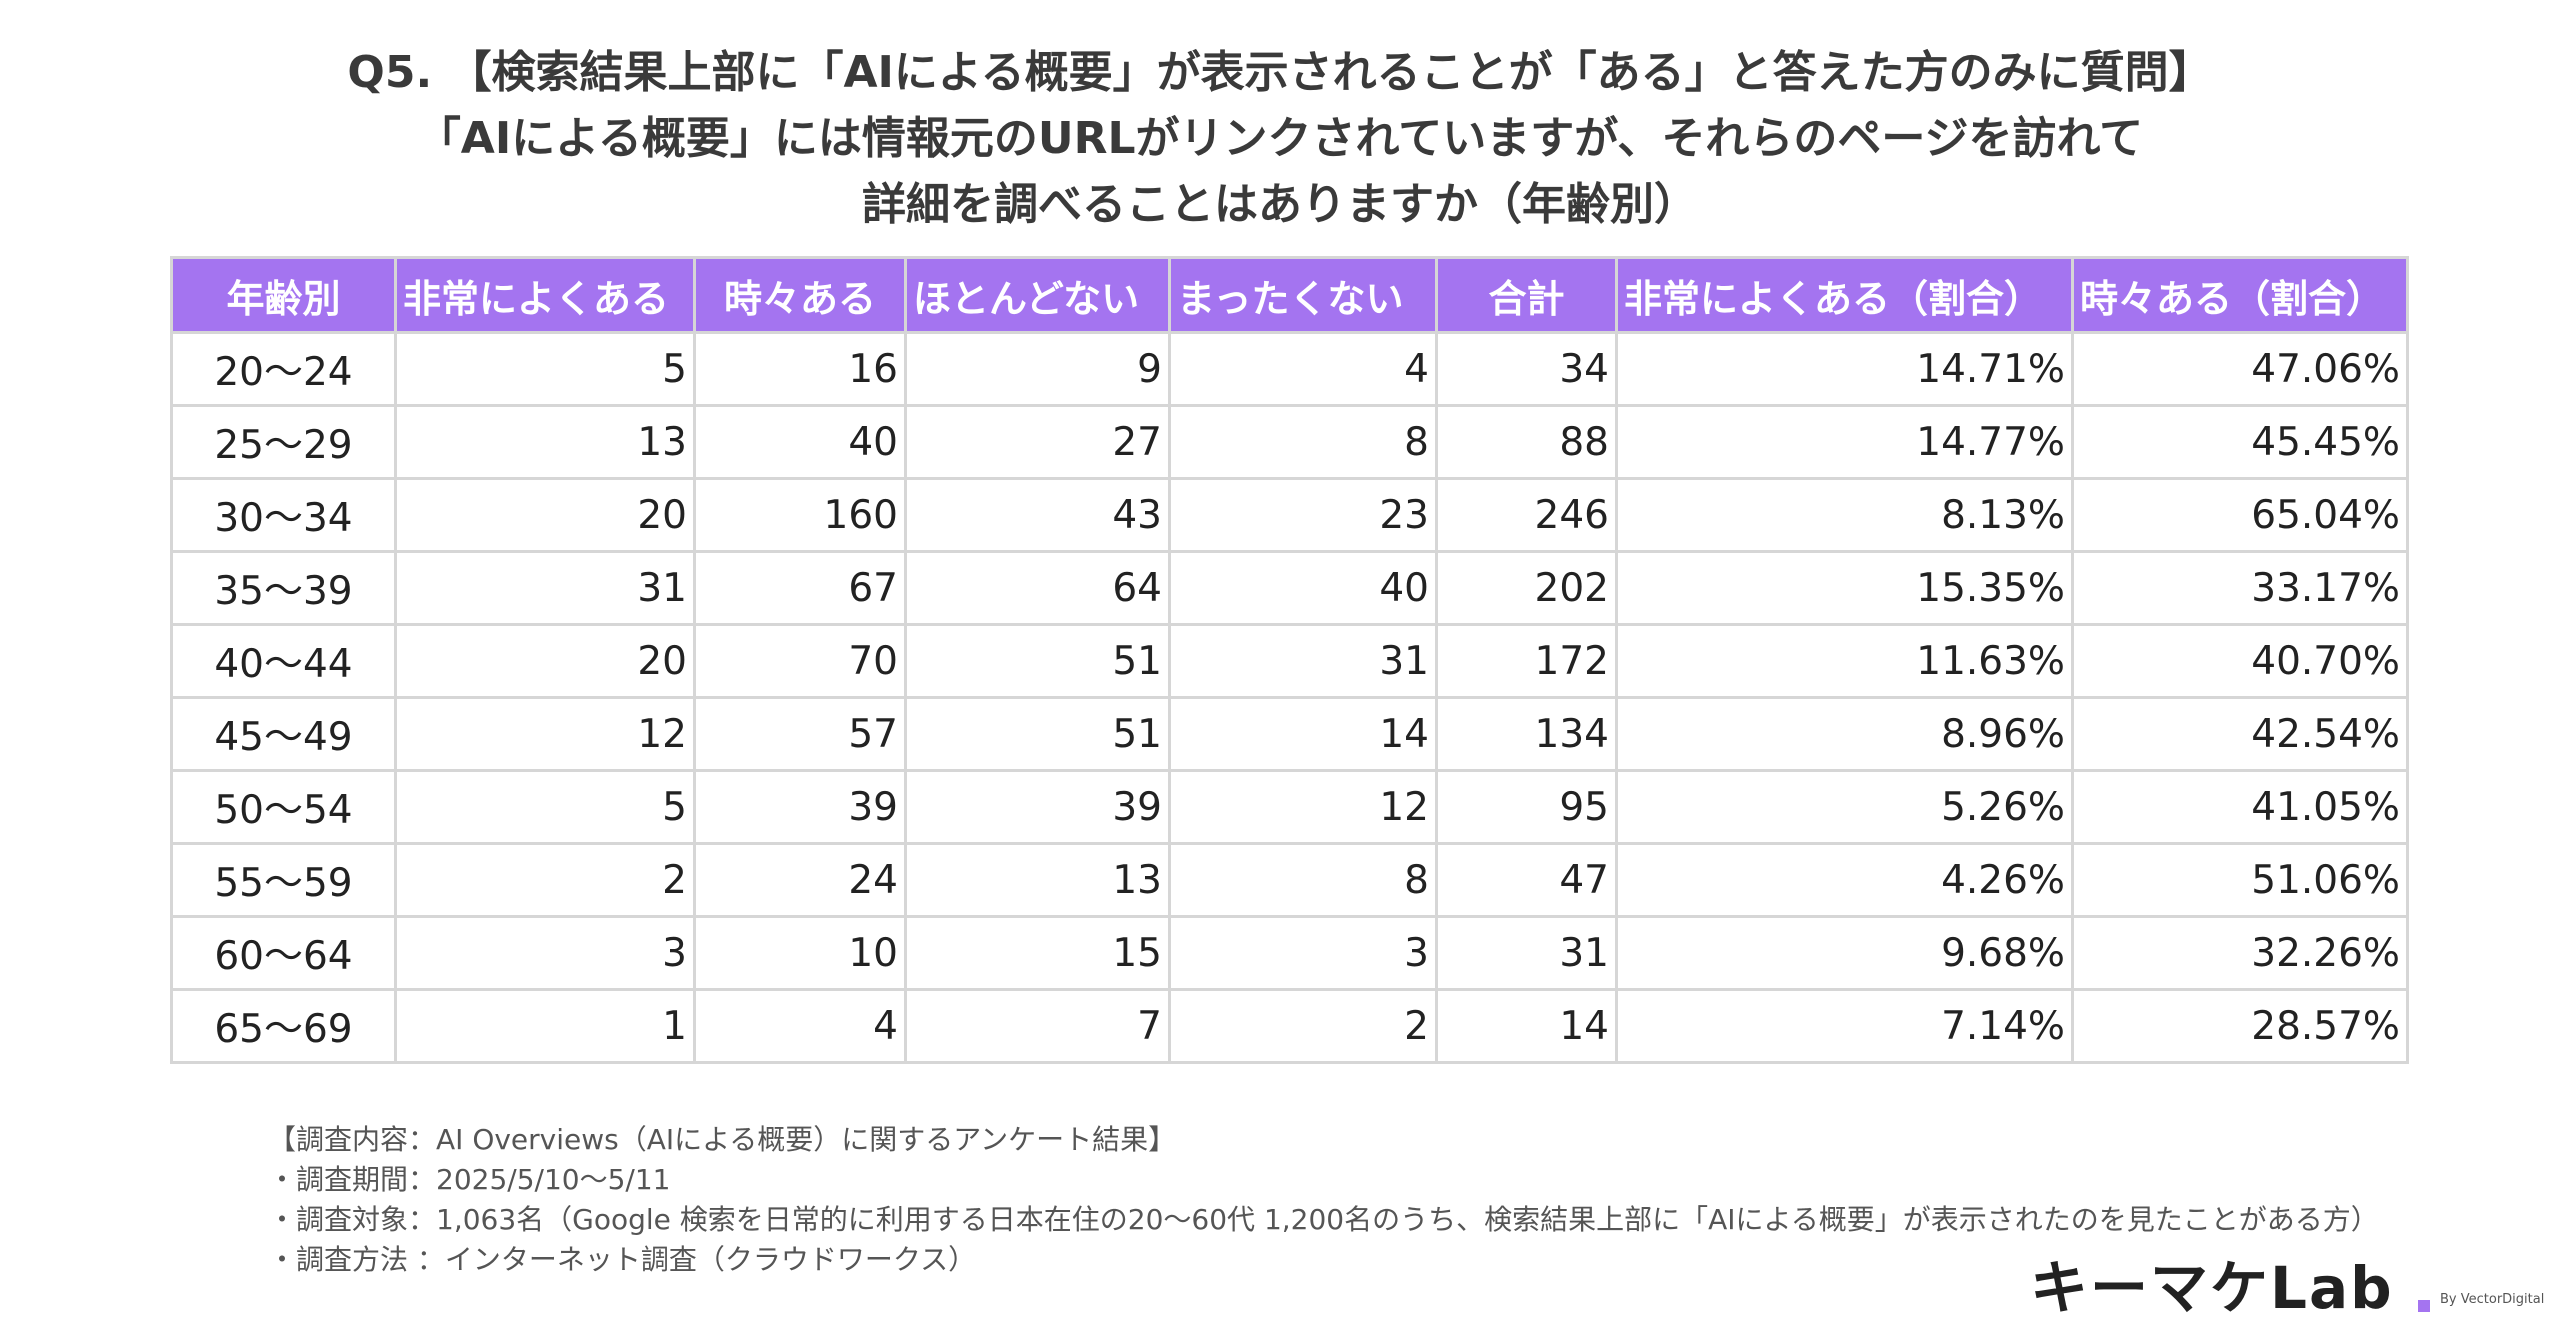 The image size is (2560, 1344). Describe the element at coordinates (1844, 1026) in the screenshot. I see `value-cell: 7.14%` at that location.